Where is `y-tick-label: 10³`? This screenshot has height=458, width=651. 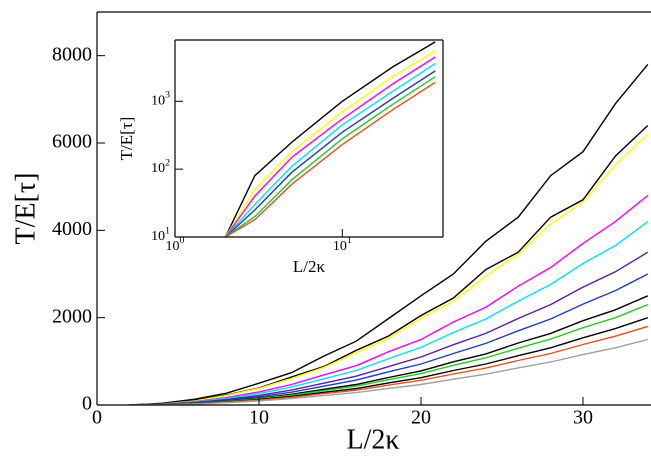 y-tick-label: 10³ is located at coordinates (160, 99).